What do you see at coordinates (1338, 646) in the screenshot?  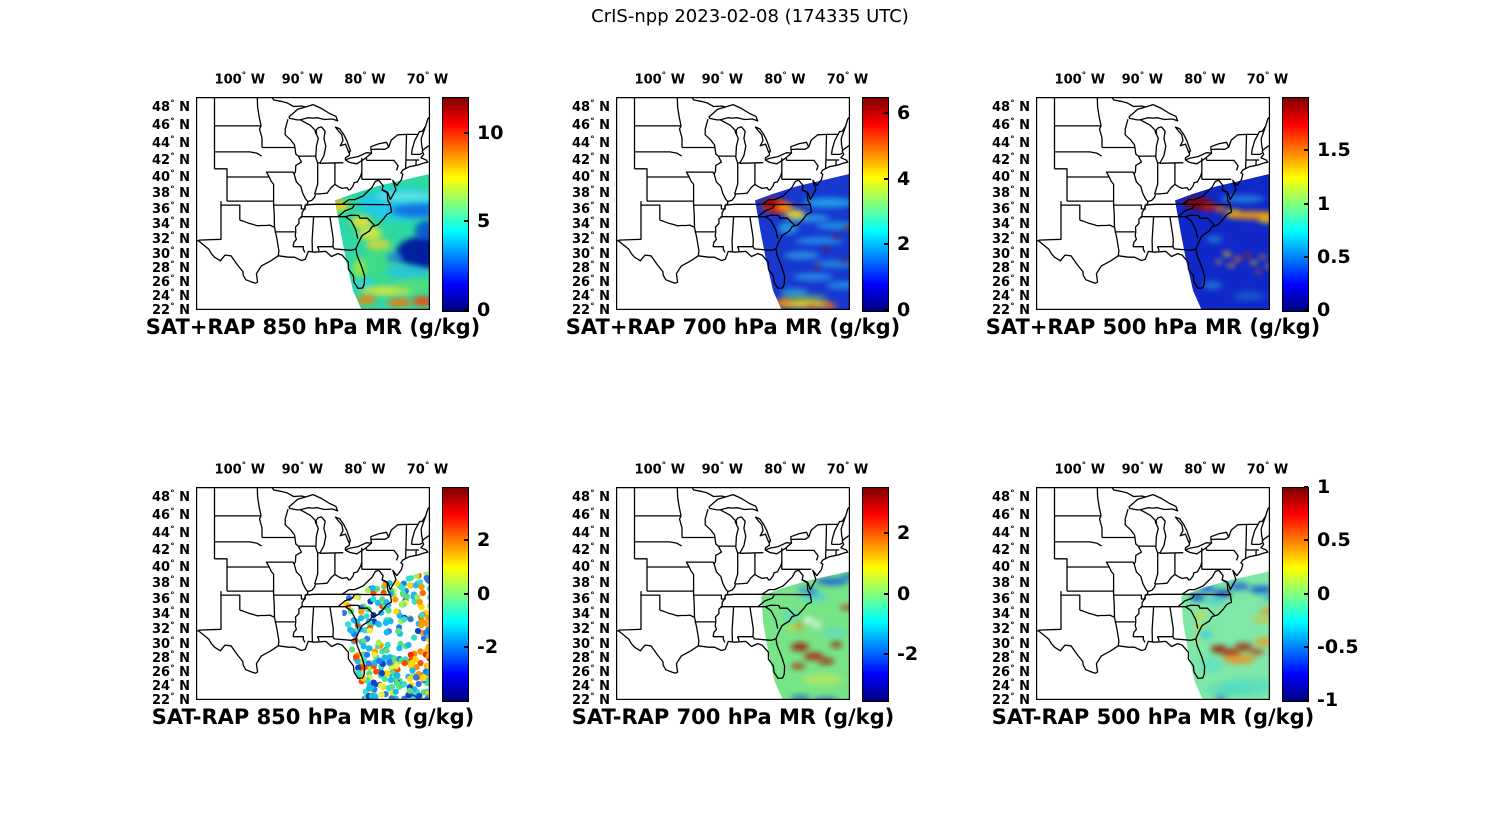 I see `colorbar-tick-label: -0.5` at bounding box center [1338, 646].